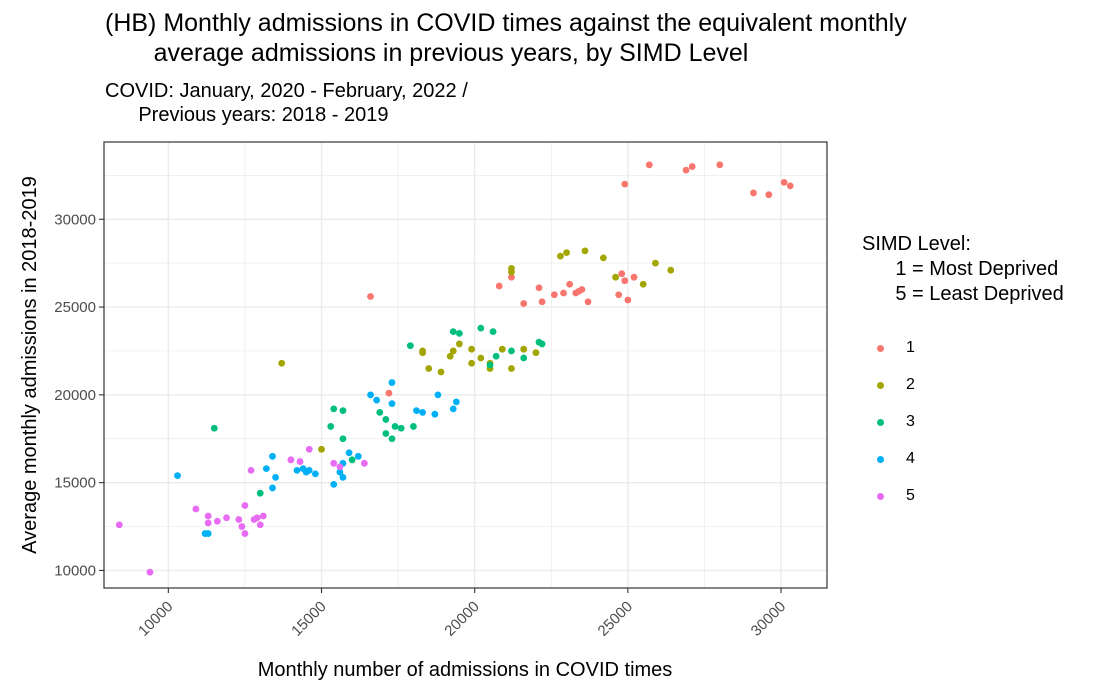 Image resolution: width=1120 pixels, height=692 pixels. Describe the element at coordinates (963, 384) in the screenshot. I see `legend-item-2: 2` at that location.